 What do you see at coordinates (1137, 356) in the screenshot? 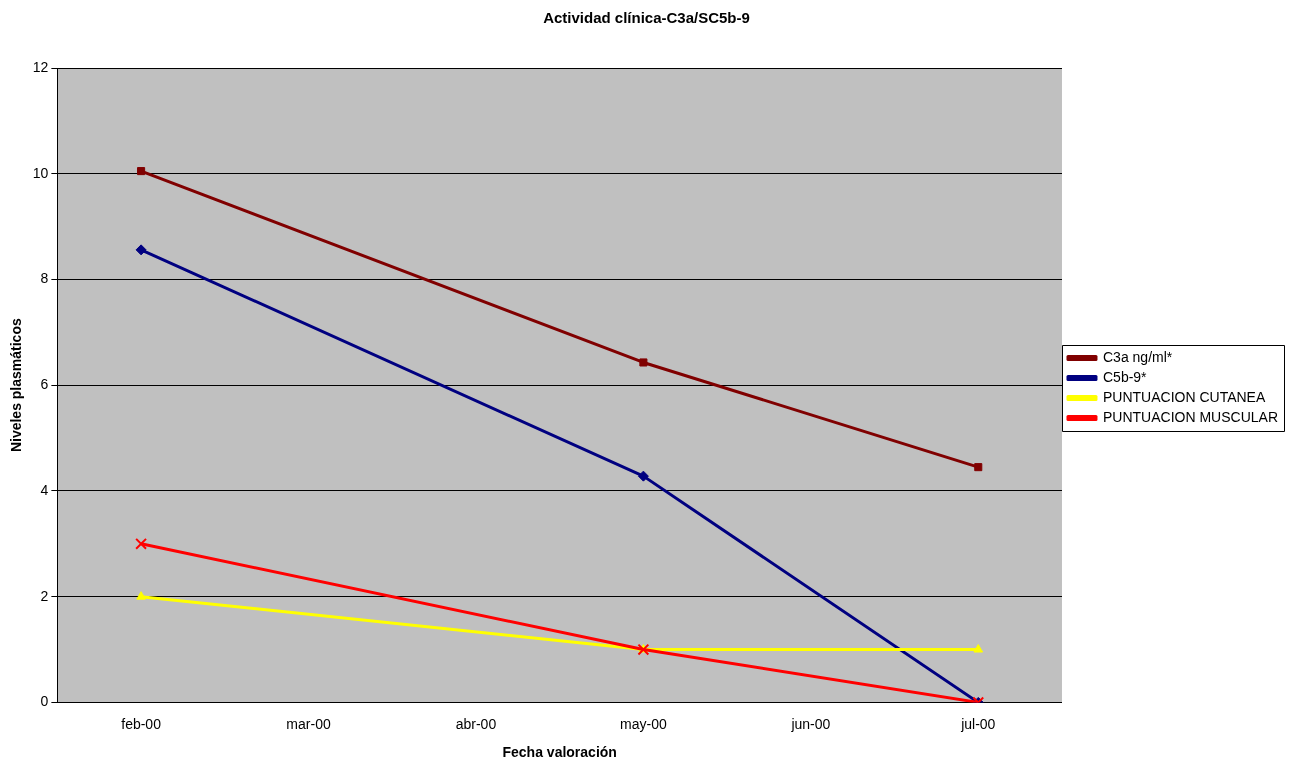
I see `legend-label: C3a ng/ml*` at bounding box center [1137, 356].